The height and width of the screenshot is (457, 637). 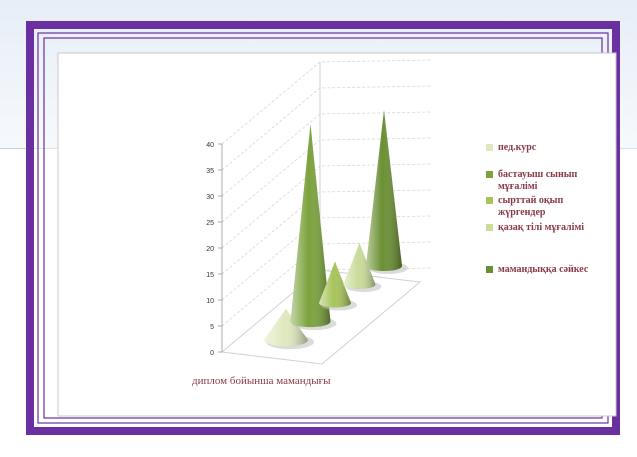 I want to click on y-tick-label: 40, so click(x=210, y=145).